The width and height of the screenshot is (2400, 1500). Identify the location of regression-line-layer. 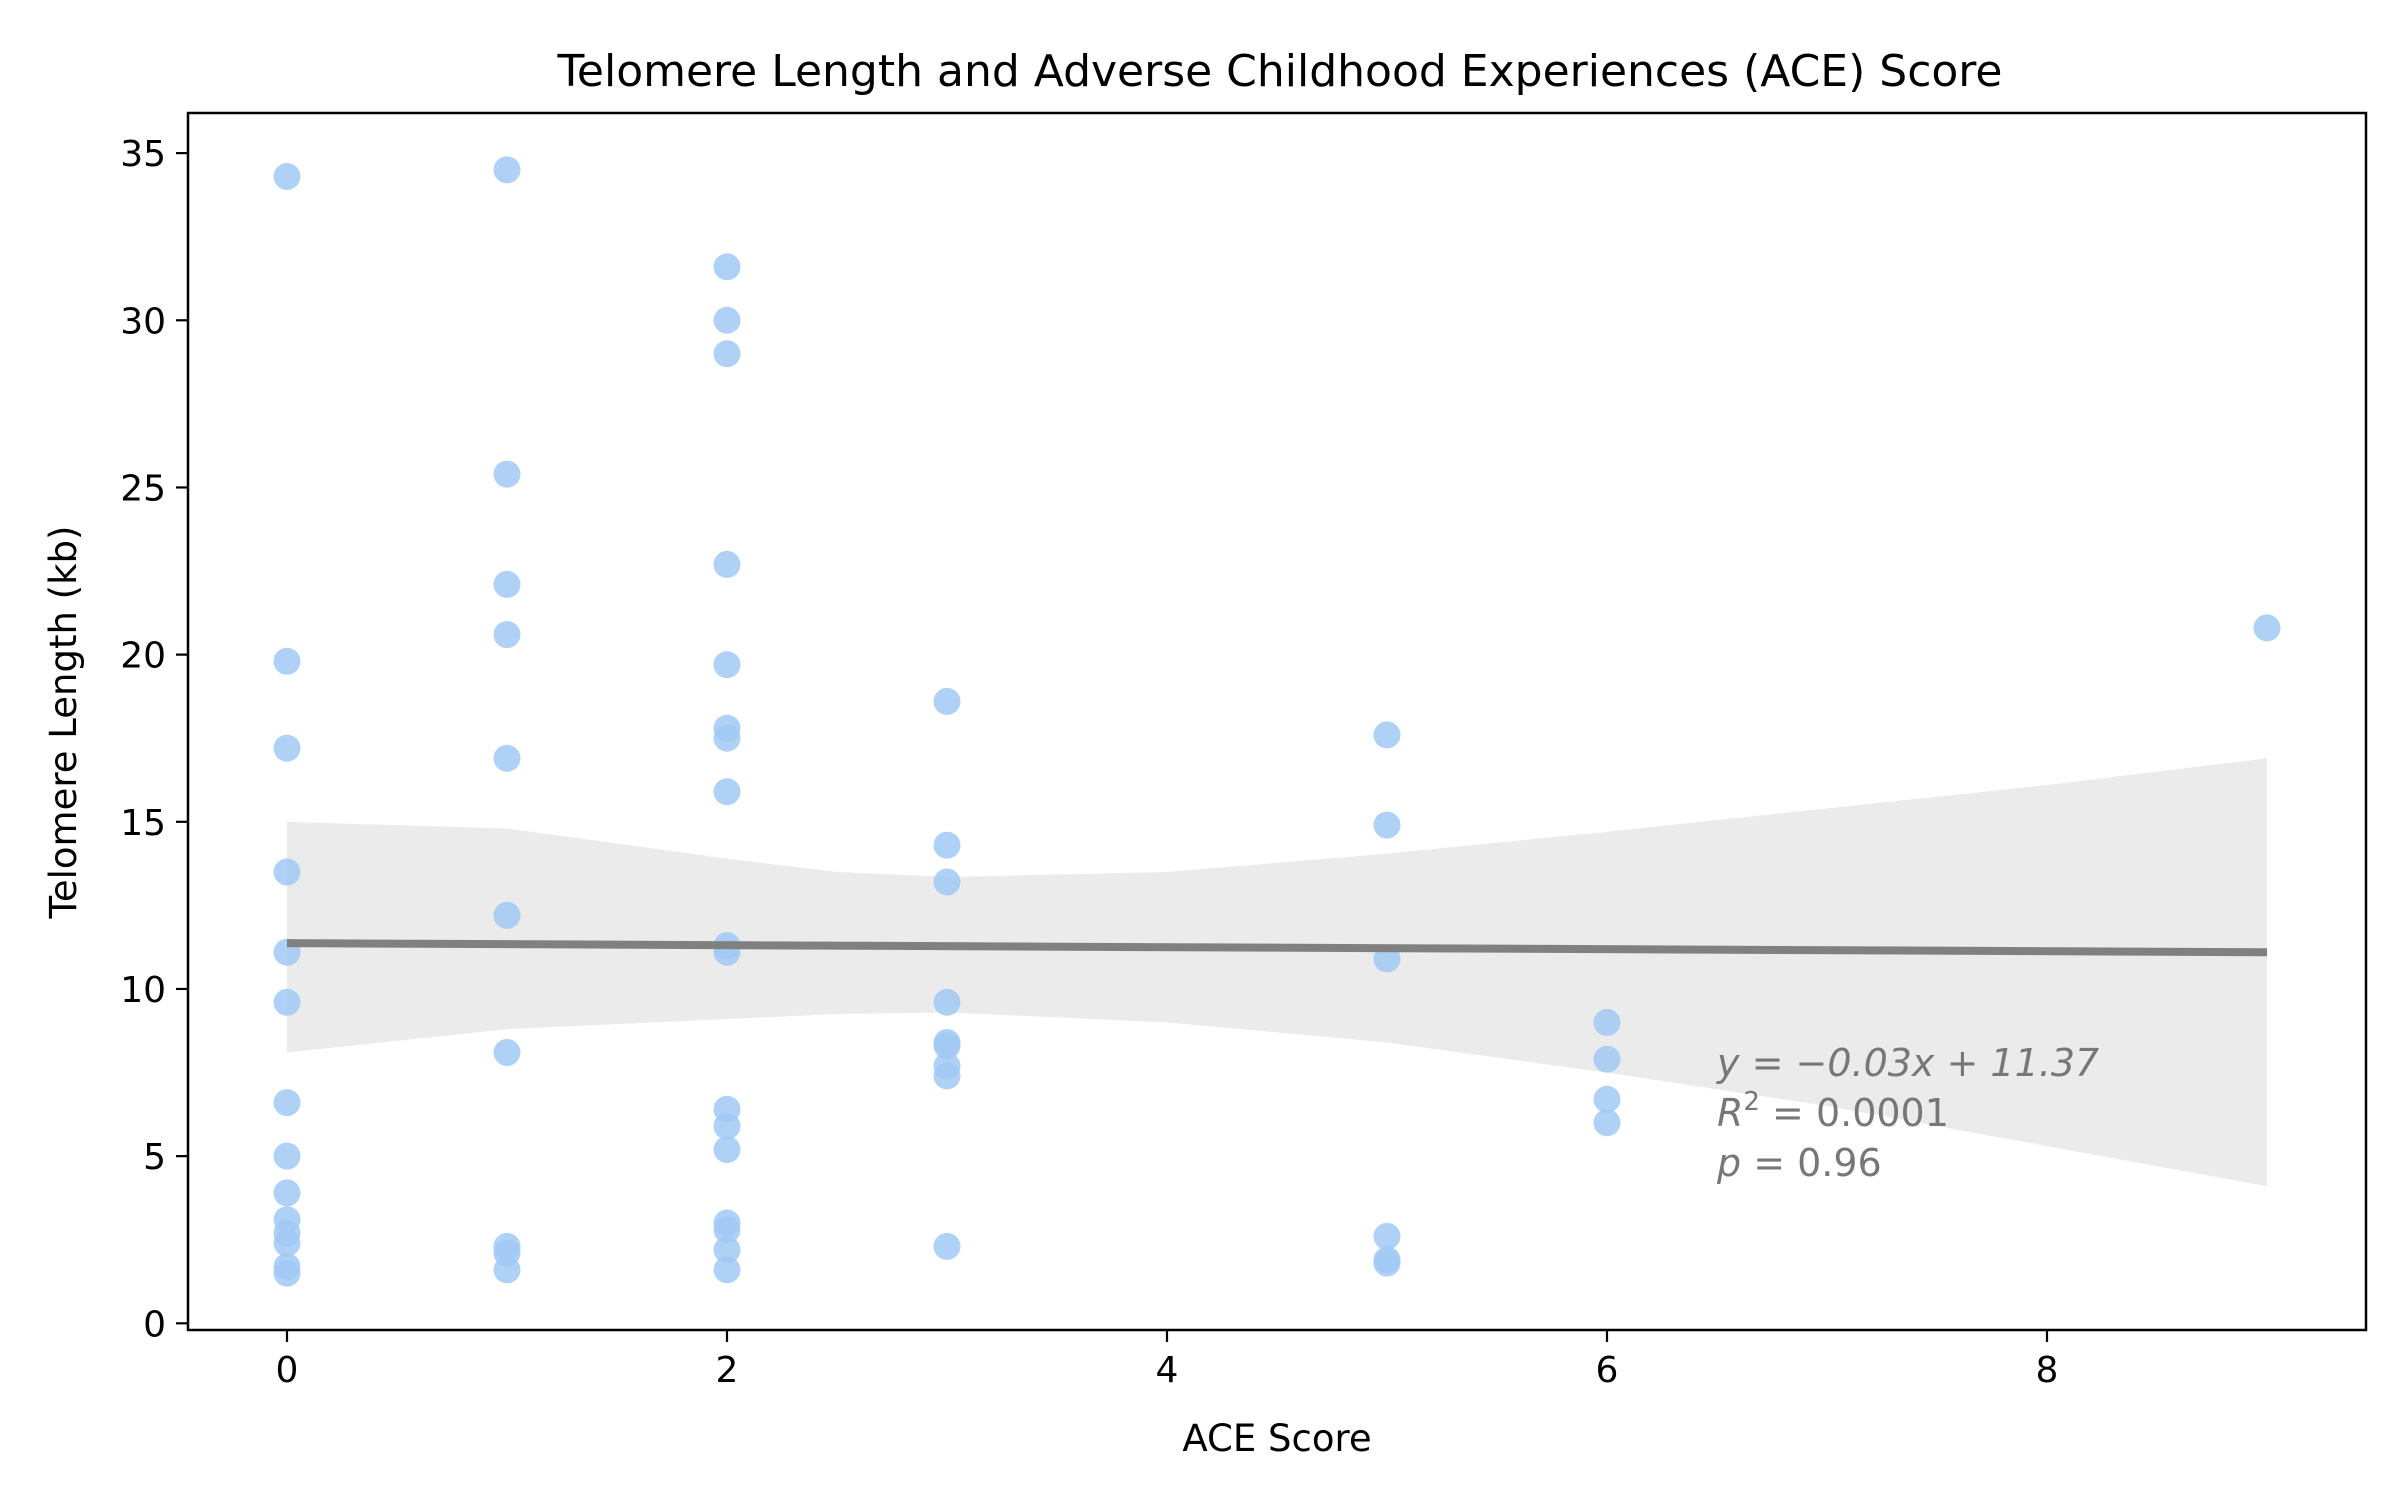
(1277, 948).